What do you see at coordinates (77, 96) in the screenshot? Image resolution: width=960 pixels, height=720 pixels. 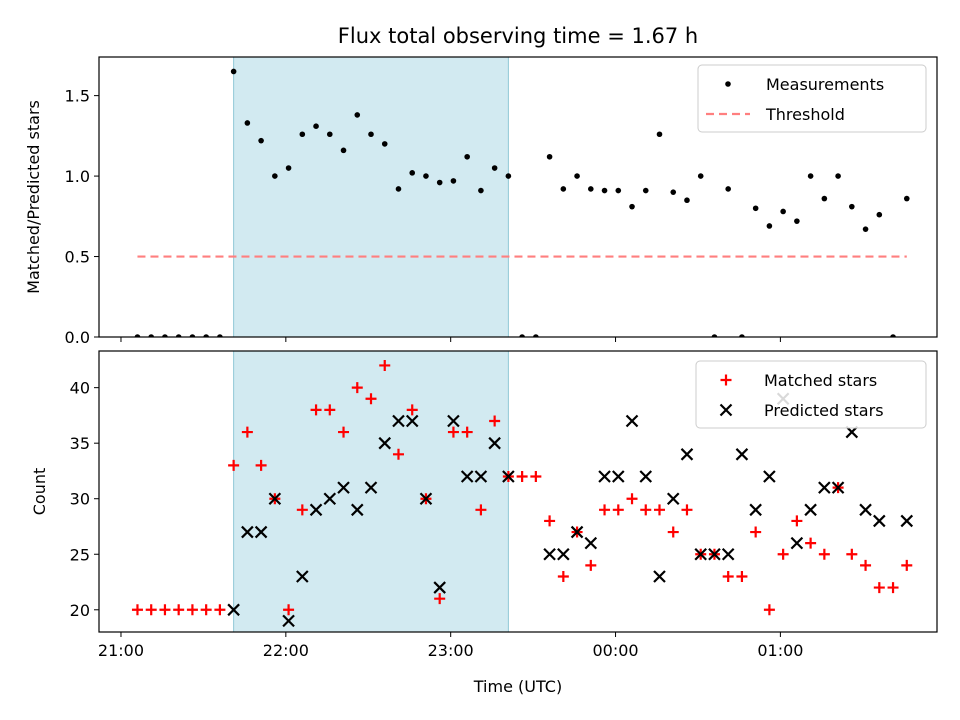 I see `y-tick-label: 1.5` at bounding box center [77, 96].